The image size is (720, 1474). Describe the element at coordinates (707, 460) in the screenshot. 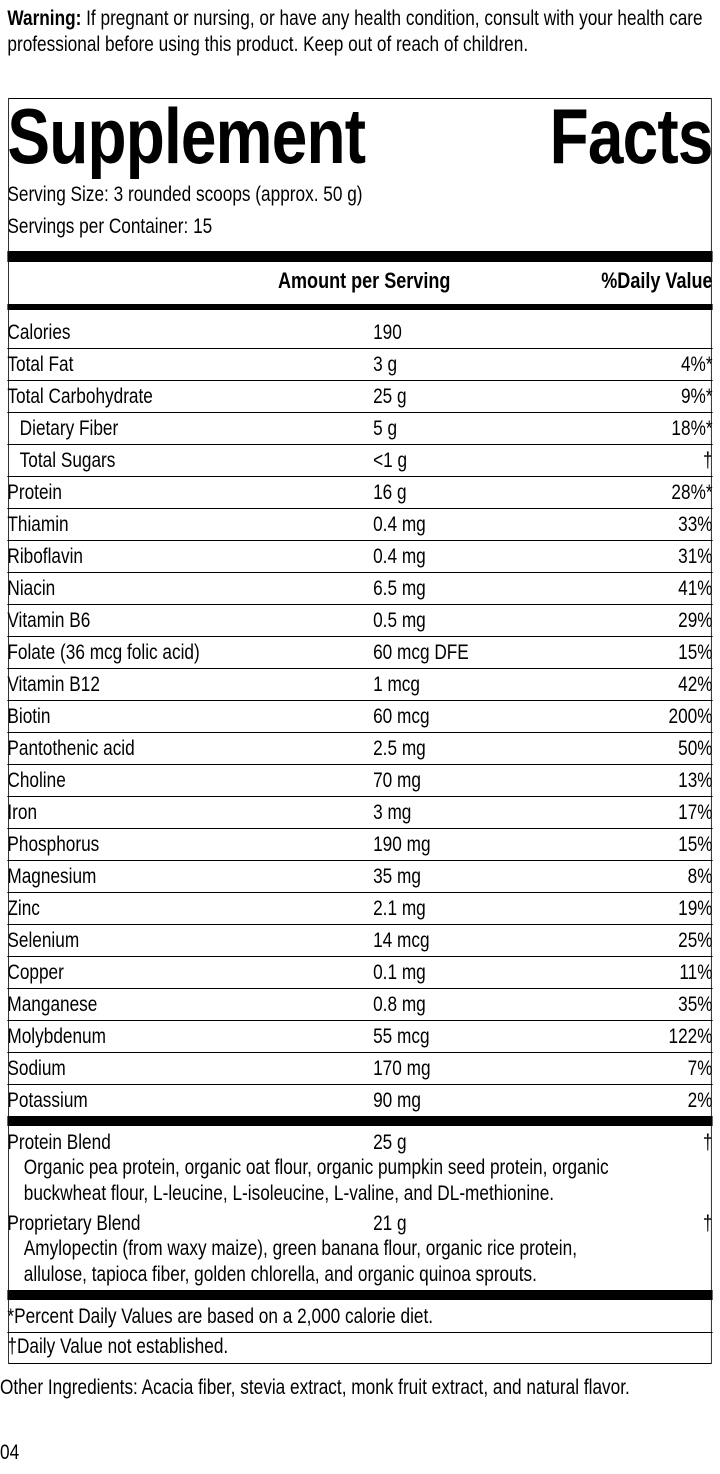

I see `nutrient-dv: †` at that location.